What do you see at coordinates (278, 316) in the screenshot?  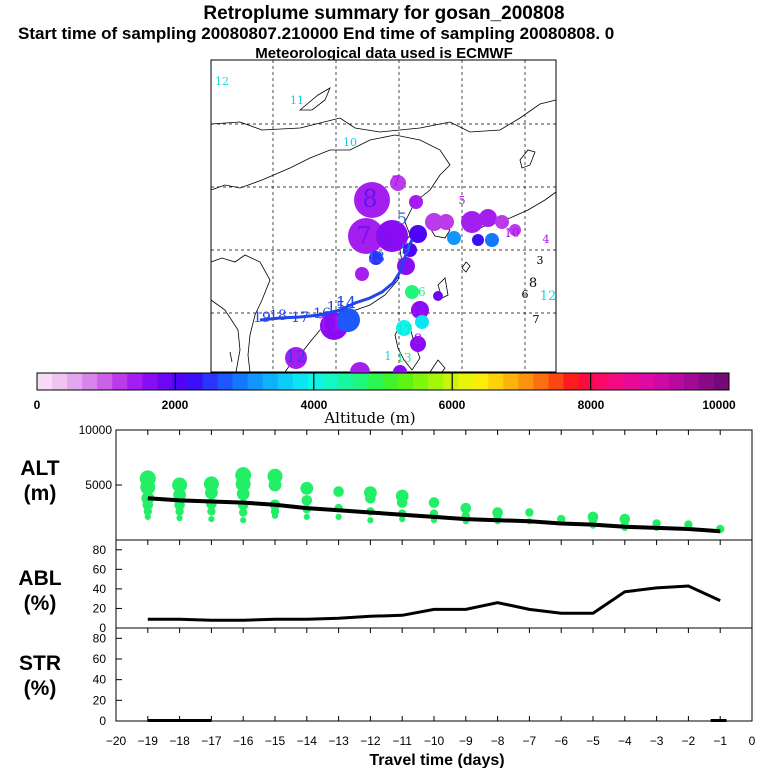 I see `plume-day-label: 18` at bounding box center [278, 316].